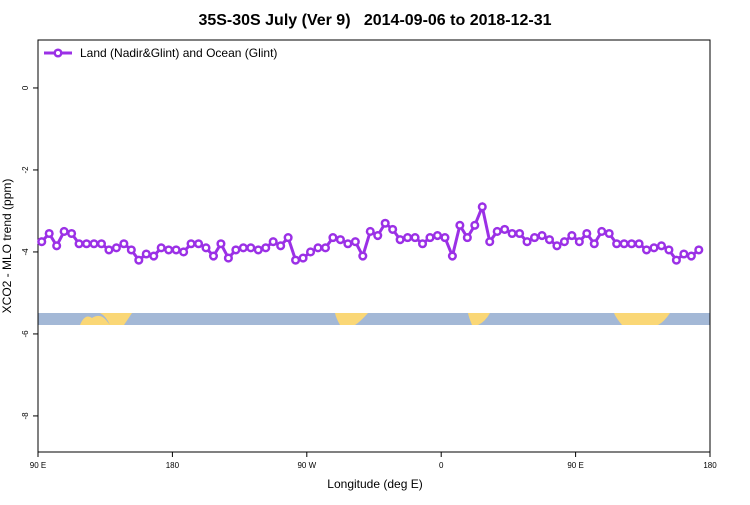 The width and height of the screenshot is (750, 505). What do you see at coordinates (306, 465) in the screenshot?
I see `x-tick-label: 90 W` at bounding box center [306, 465].